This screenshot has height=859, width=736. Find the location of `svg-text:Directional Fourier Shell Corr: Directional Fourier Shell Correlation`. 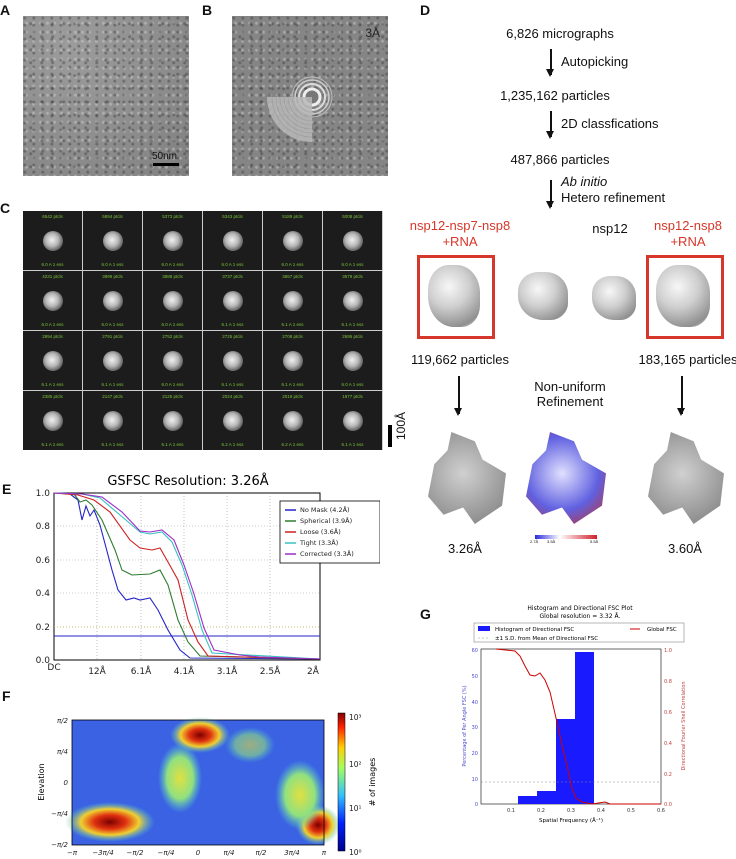

svg-text:Directional Fourier Shell Corr: Directional Fourier Shell Correlation is located at coordinates (684, 725).